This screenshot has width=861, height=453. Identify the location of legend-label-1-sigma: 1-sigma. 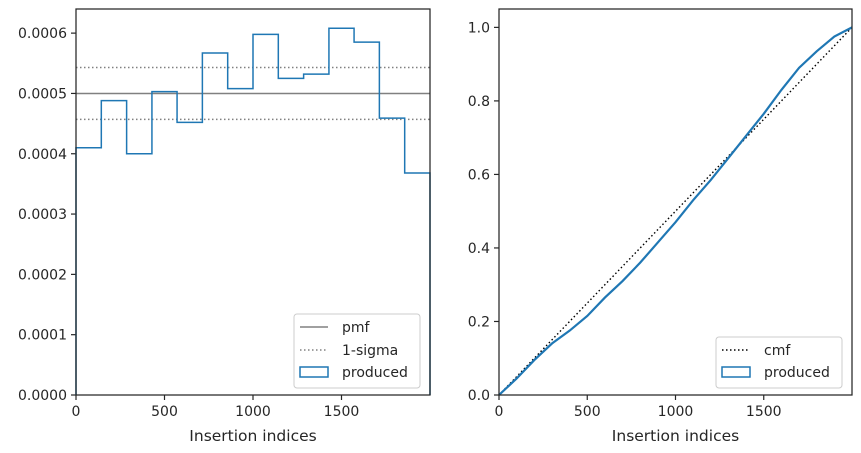
(370, 351).